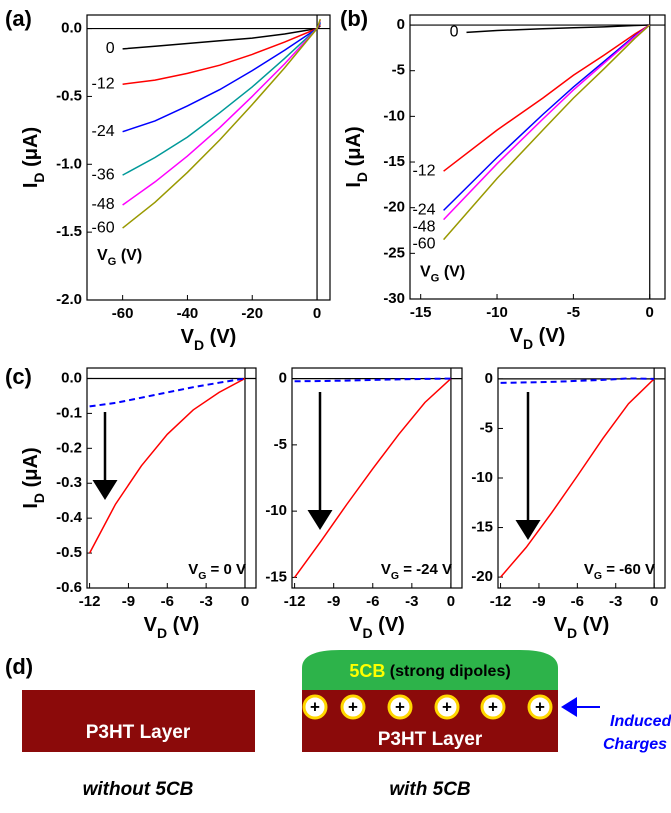  Describe the element at coordinates (295, 601) in the screenshot. I see `x-tick-label: -12` at that location.